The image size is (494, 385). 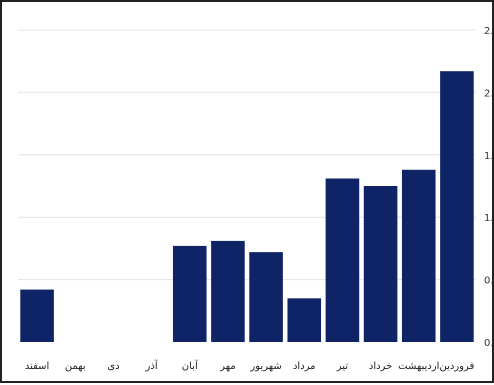 I want to click on x-tick-label: مهر, so click(x=227, y=366).